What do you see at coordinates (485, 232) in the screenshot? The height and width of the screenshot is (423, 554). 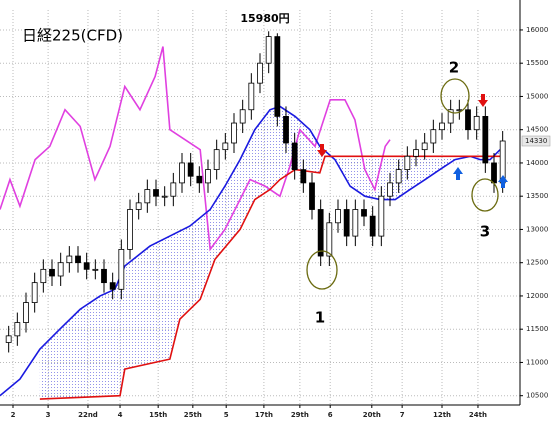 I see `label-3: 3` at bounding box center [485, 232].